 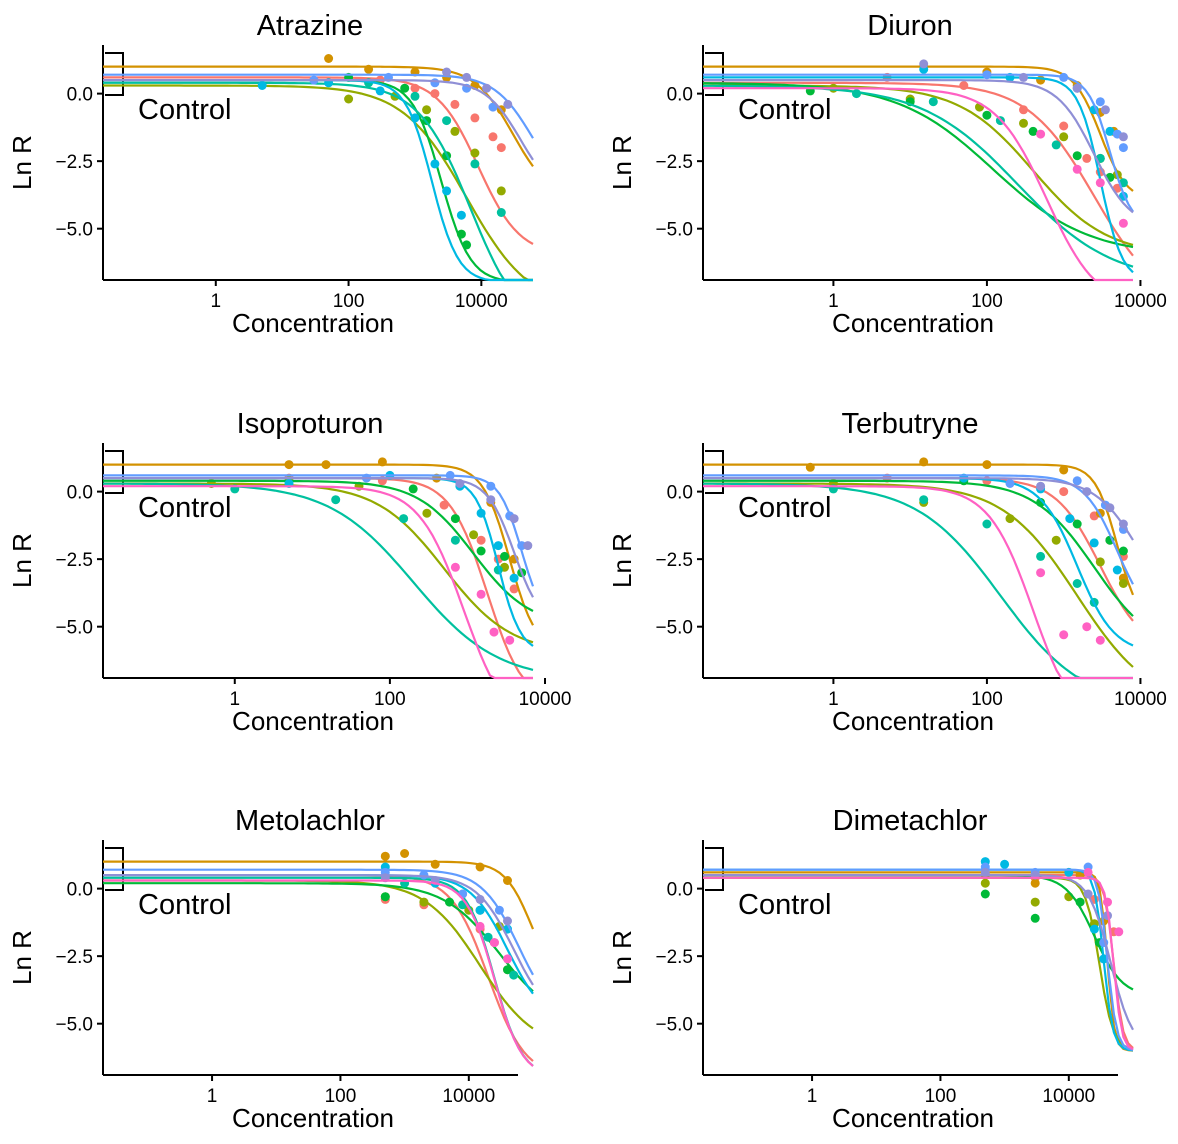 What do you see at coordinates (310, 821) in the screenshot?
I see `chart-title: Metolachlor` at bounding box center [310, 821].